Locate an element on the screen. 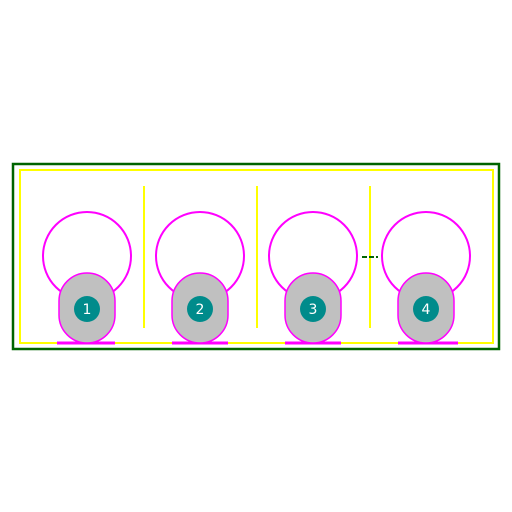  pad-number-2: 2 is located at coordinates (200, 310).